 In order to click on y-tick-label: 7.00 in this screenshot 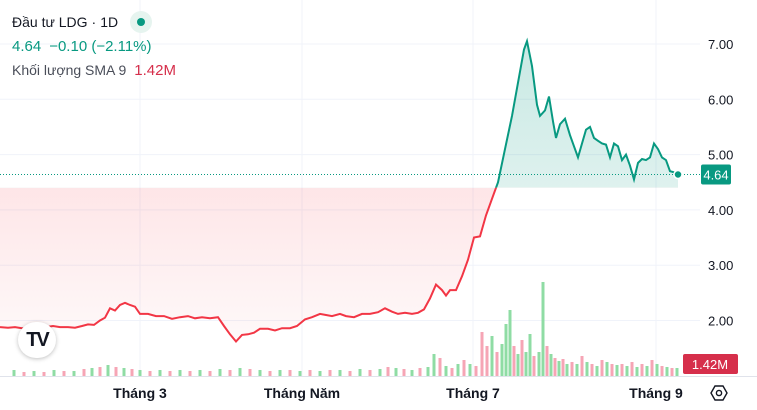, I will do `click(720, 44)`.